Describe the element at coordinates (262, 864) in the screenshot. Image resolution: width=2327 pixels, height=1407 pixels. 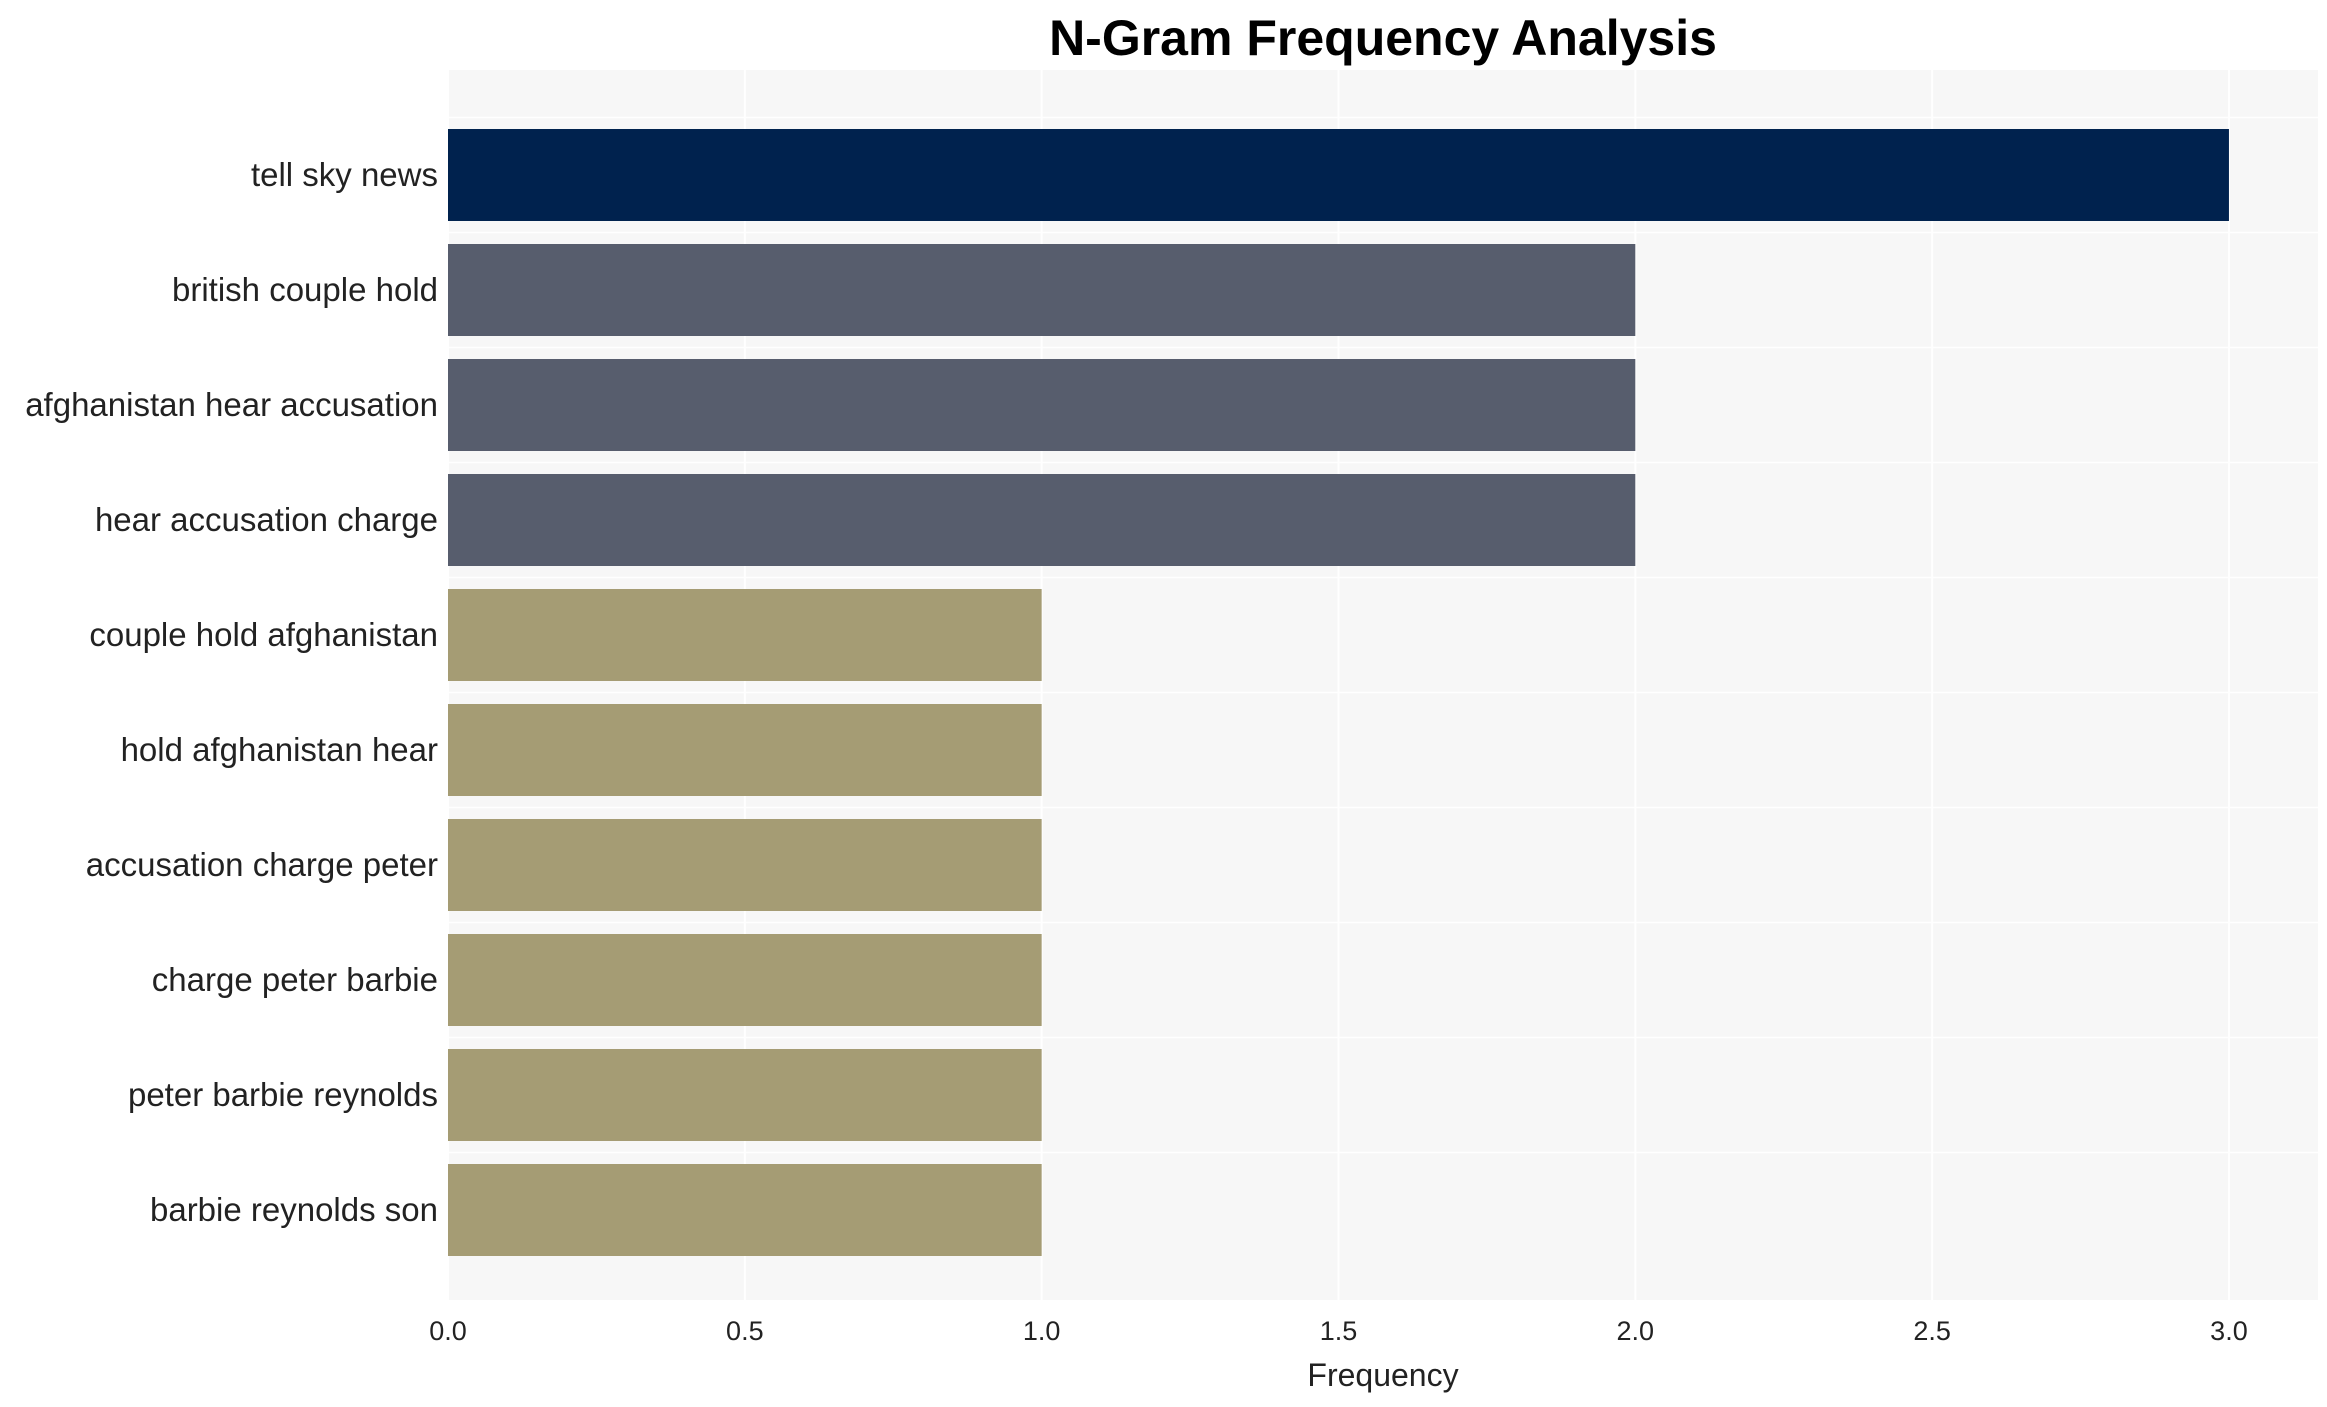
I see `category-label-6: accusation charge peter` at that location.